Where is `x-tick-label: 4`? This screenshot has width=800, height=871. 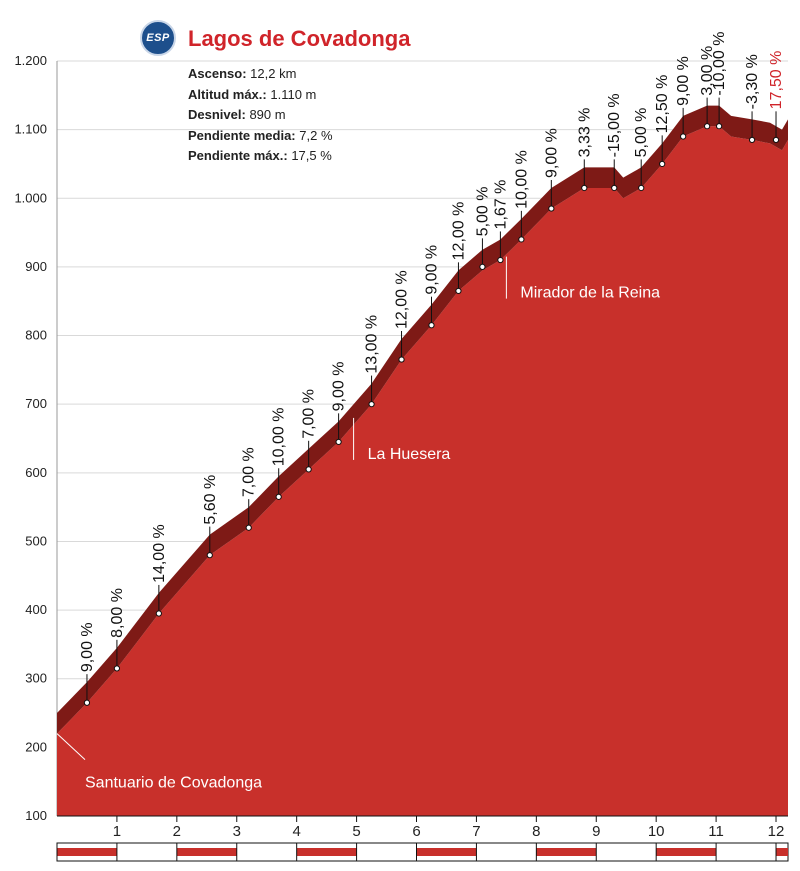
x-tick-label: 4 is located at coordinates (297, 831).